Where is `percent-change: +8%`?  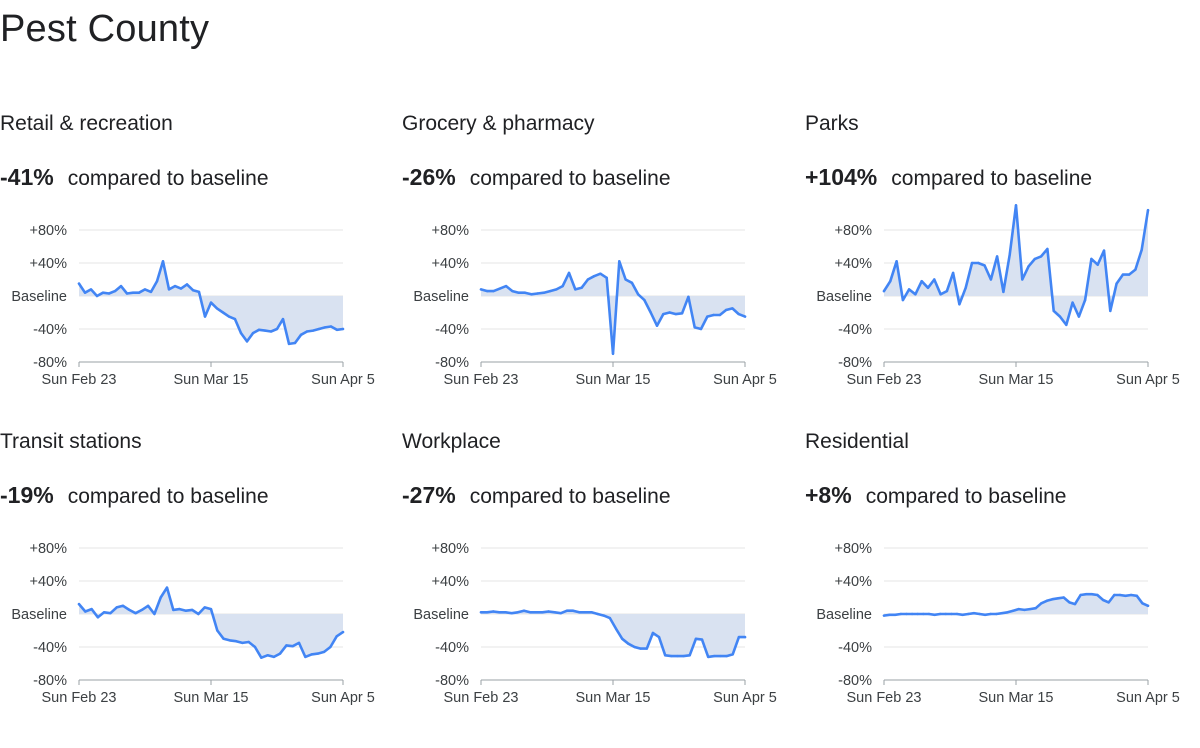 percent-change: +8% is located at coordinates (828, 495).